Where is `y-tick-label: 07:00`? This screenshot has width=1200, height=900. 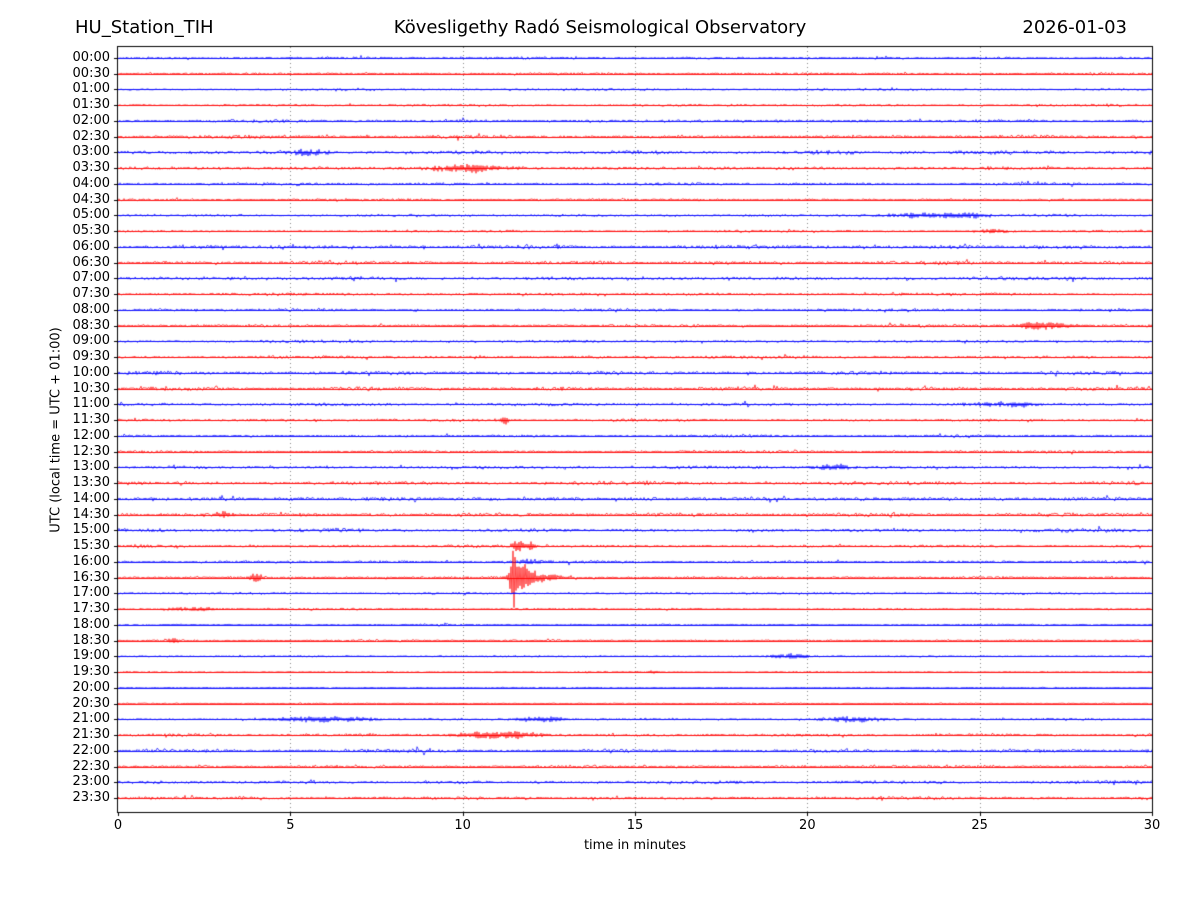
y-tick-label: 07:00 is located at coordinates (91, 278).